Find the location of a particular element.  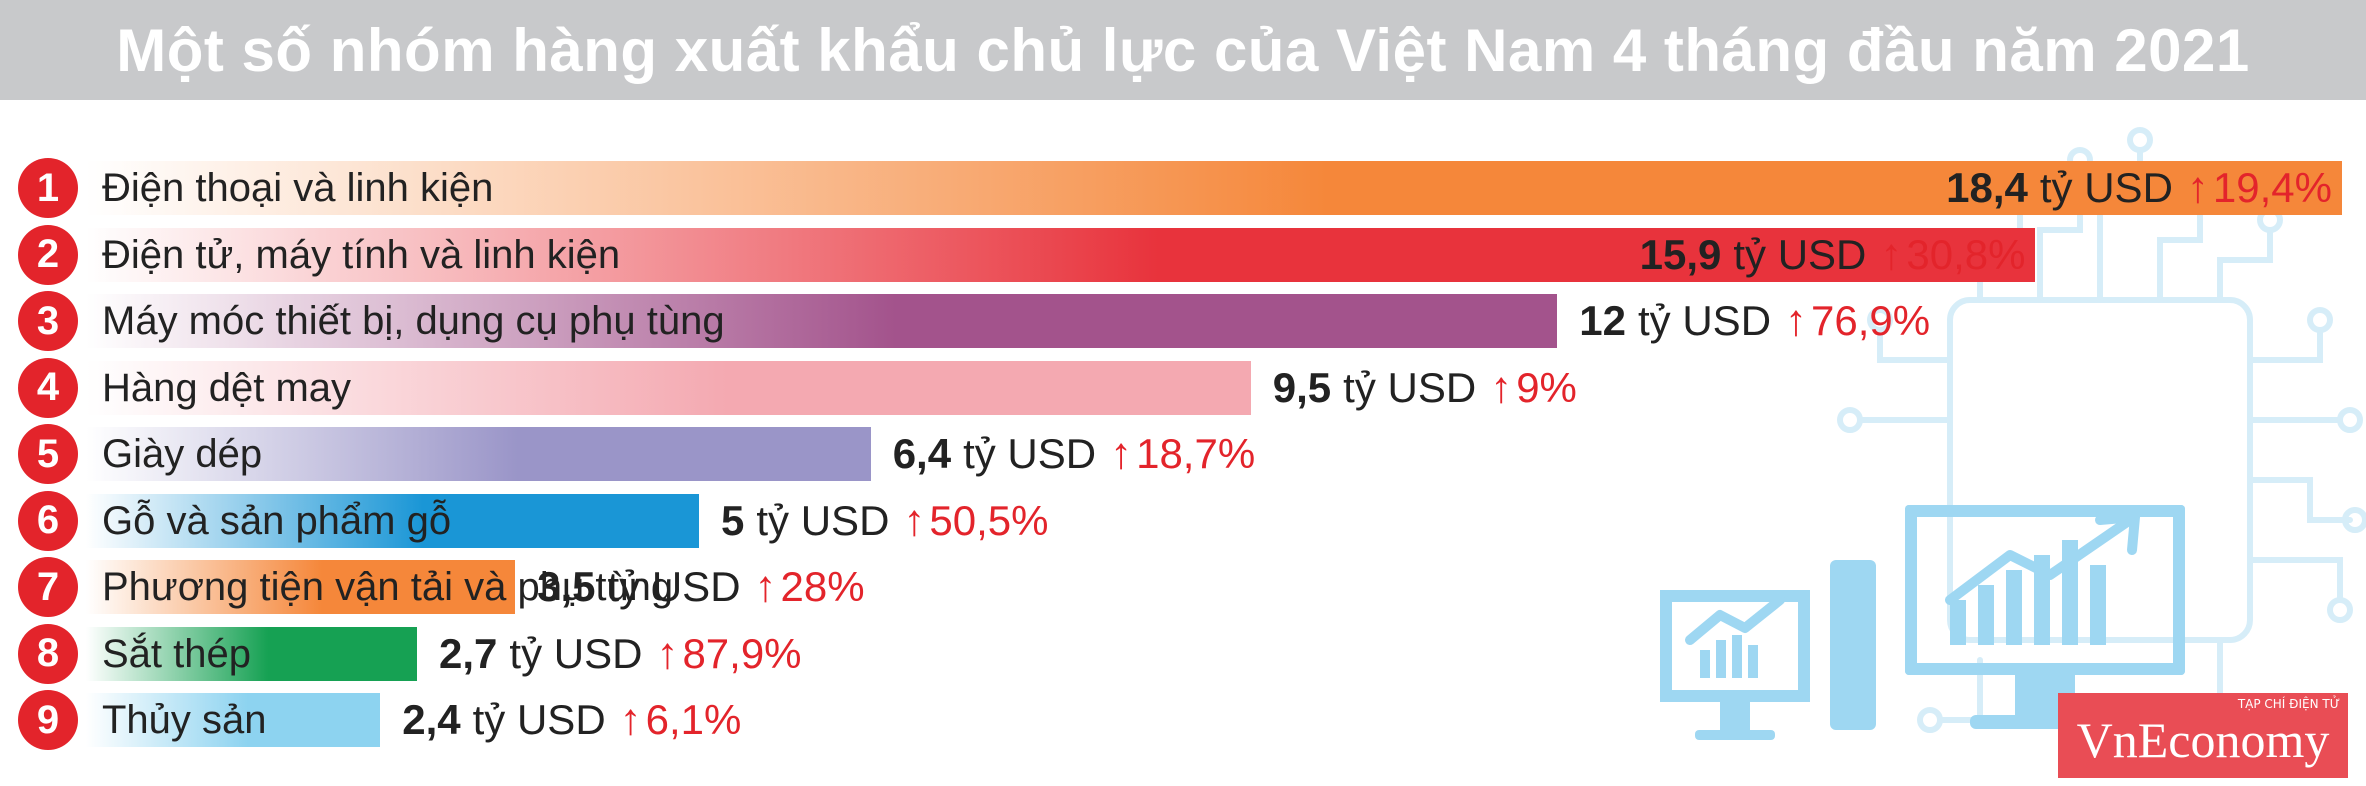

rank-badge: 1 is located at coordinates (48, 188).